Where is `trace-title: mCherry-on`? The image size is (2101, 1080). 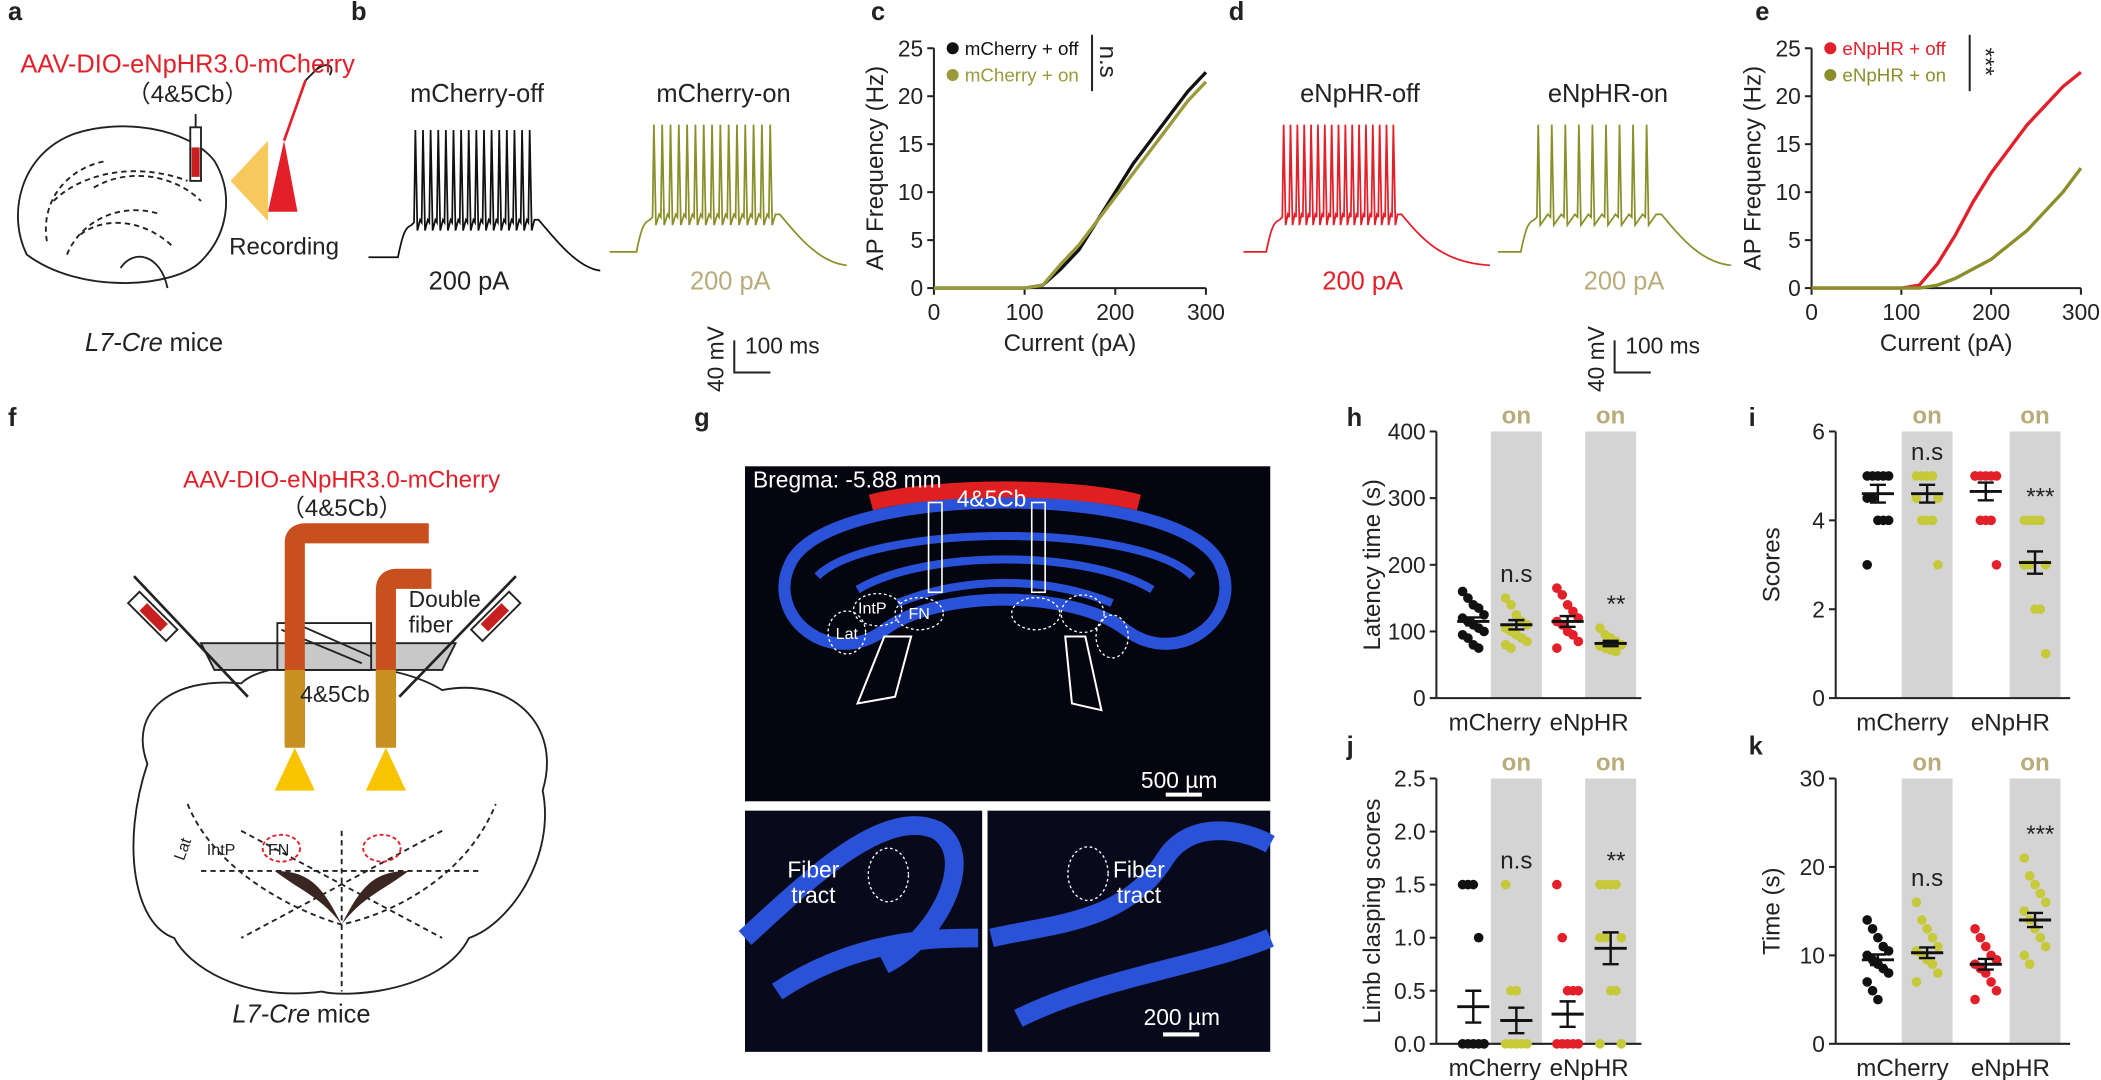 trace-title: mCherry-on is located at coordinates (723, 94).